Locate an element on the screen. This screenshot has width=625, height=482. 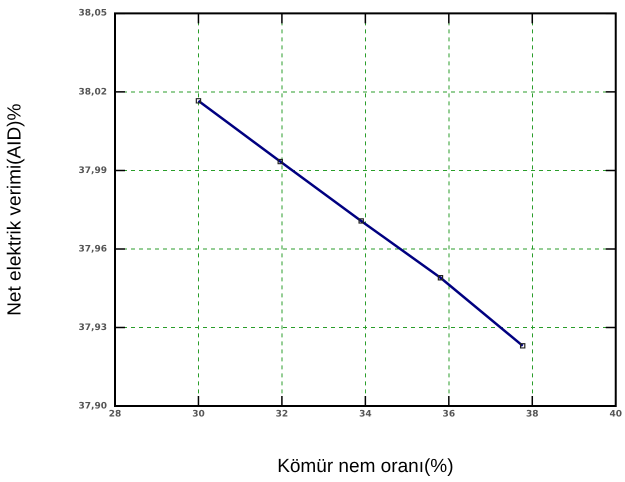
y-tick-label: 38,02 is located at coordinates (92, 92).